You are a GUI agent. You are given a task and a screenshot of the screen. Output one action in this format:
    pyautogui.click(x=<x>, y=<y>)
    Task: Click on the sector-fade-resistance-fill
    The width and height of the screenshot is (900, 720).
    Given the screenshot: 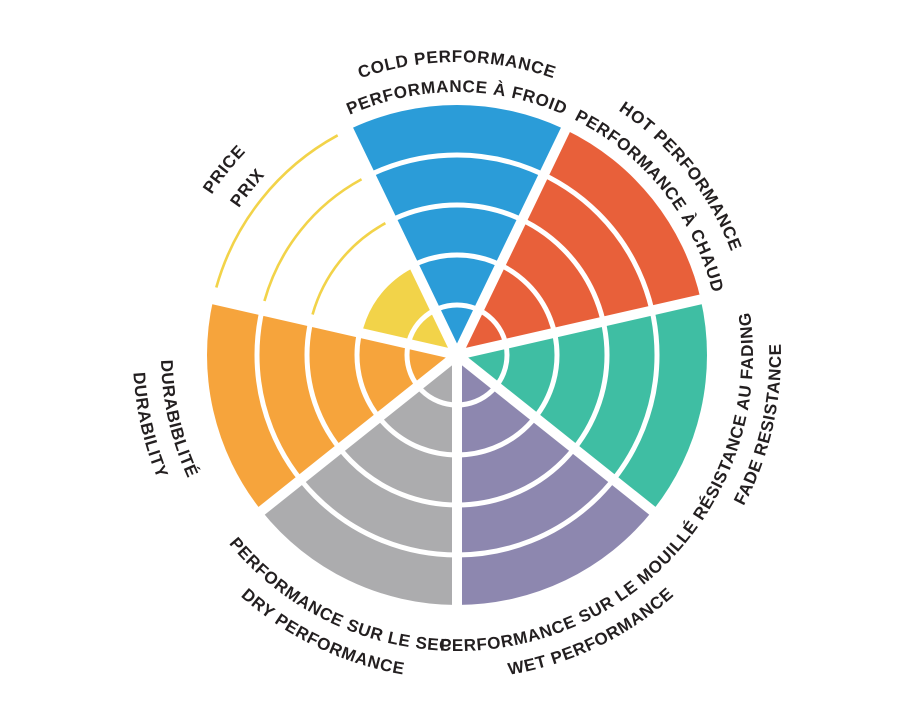 What is the action you would take?
    pyautogui.click(x=582, y=405)
    